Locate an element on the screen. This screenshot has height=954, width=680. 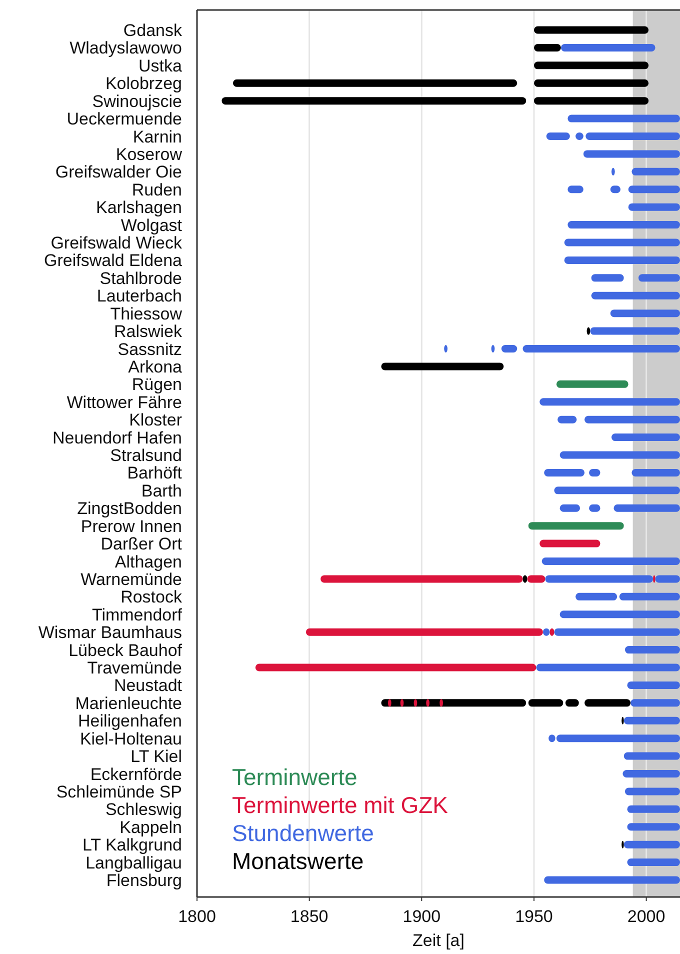
y-tick-label: Marienleuchte is located at coordinates (128, 703).